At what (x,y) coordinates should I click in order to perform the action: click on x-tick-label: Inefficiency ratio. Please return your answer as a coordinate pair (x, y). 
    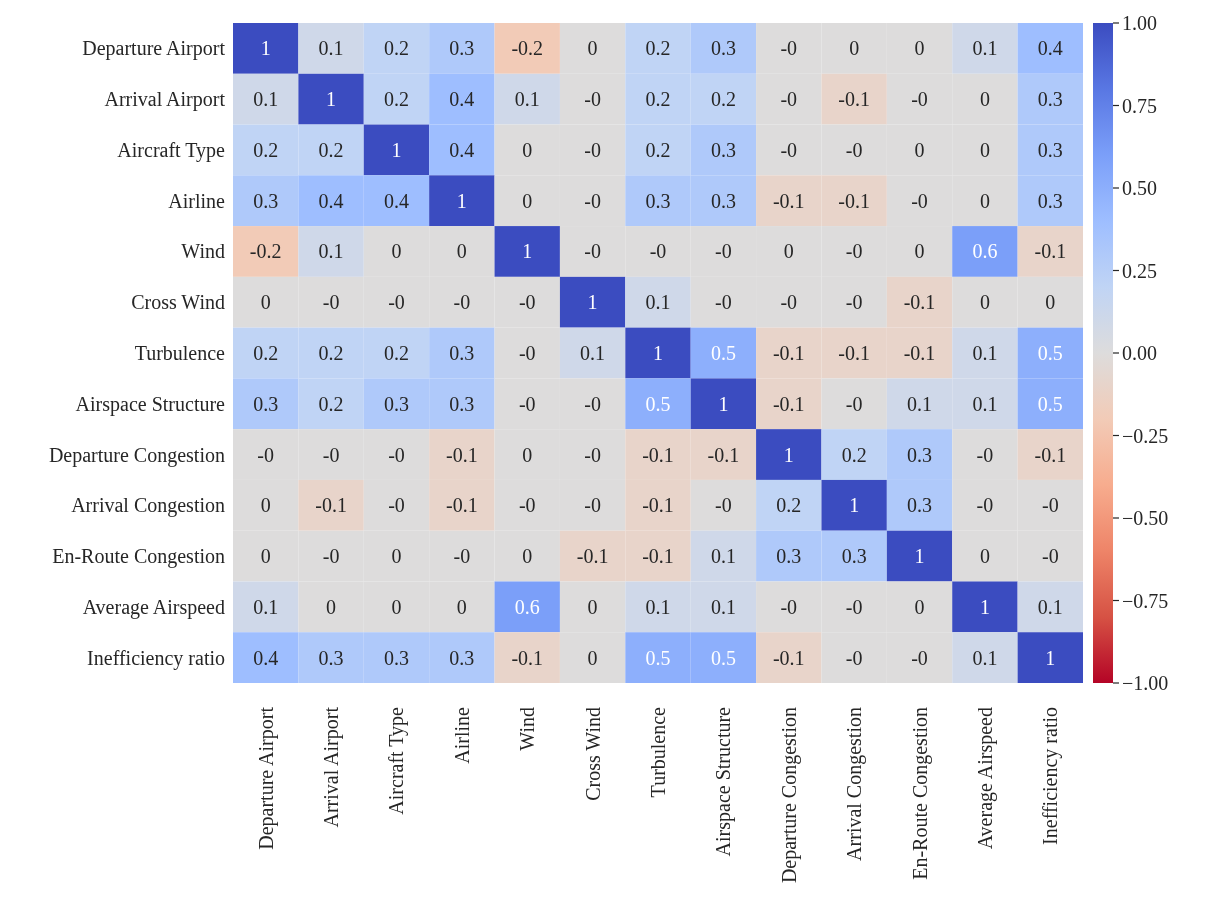
    Looking at the image, I should click on (1051, 776).